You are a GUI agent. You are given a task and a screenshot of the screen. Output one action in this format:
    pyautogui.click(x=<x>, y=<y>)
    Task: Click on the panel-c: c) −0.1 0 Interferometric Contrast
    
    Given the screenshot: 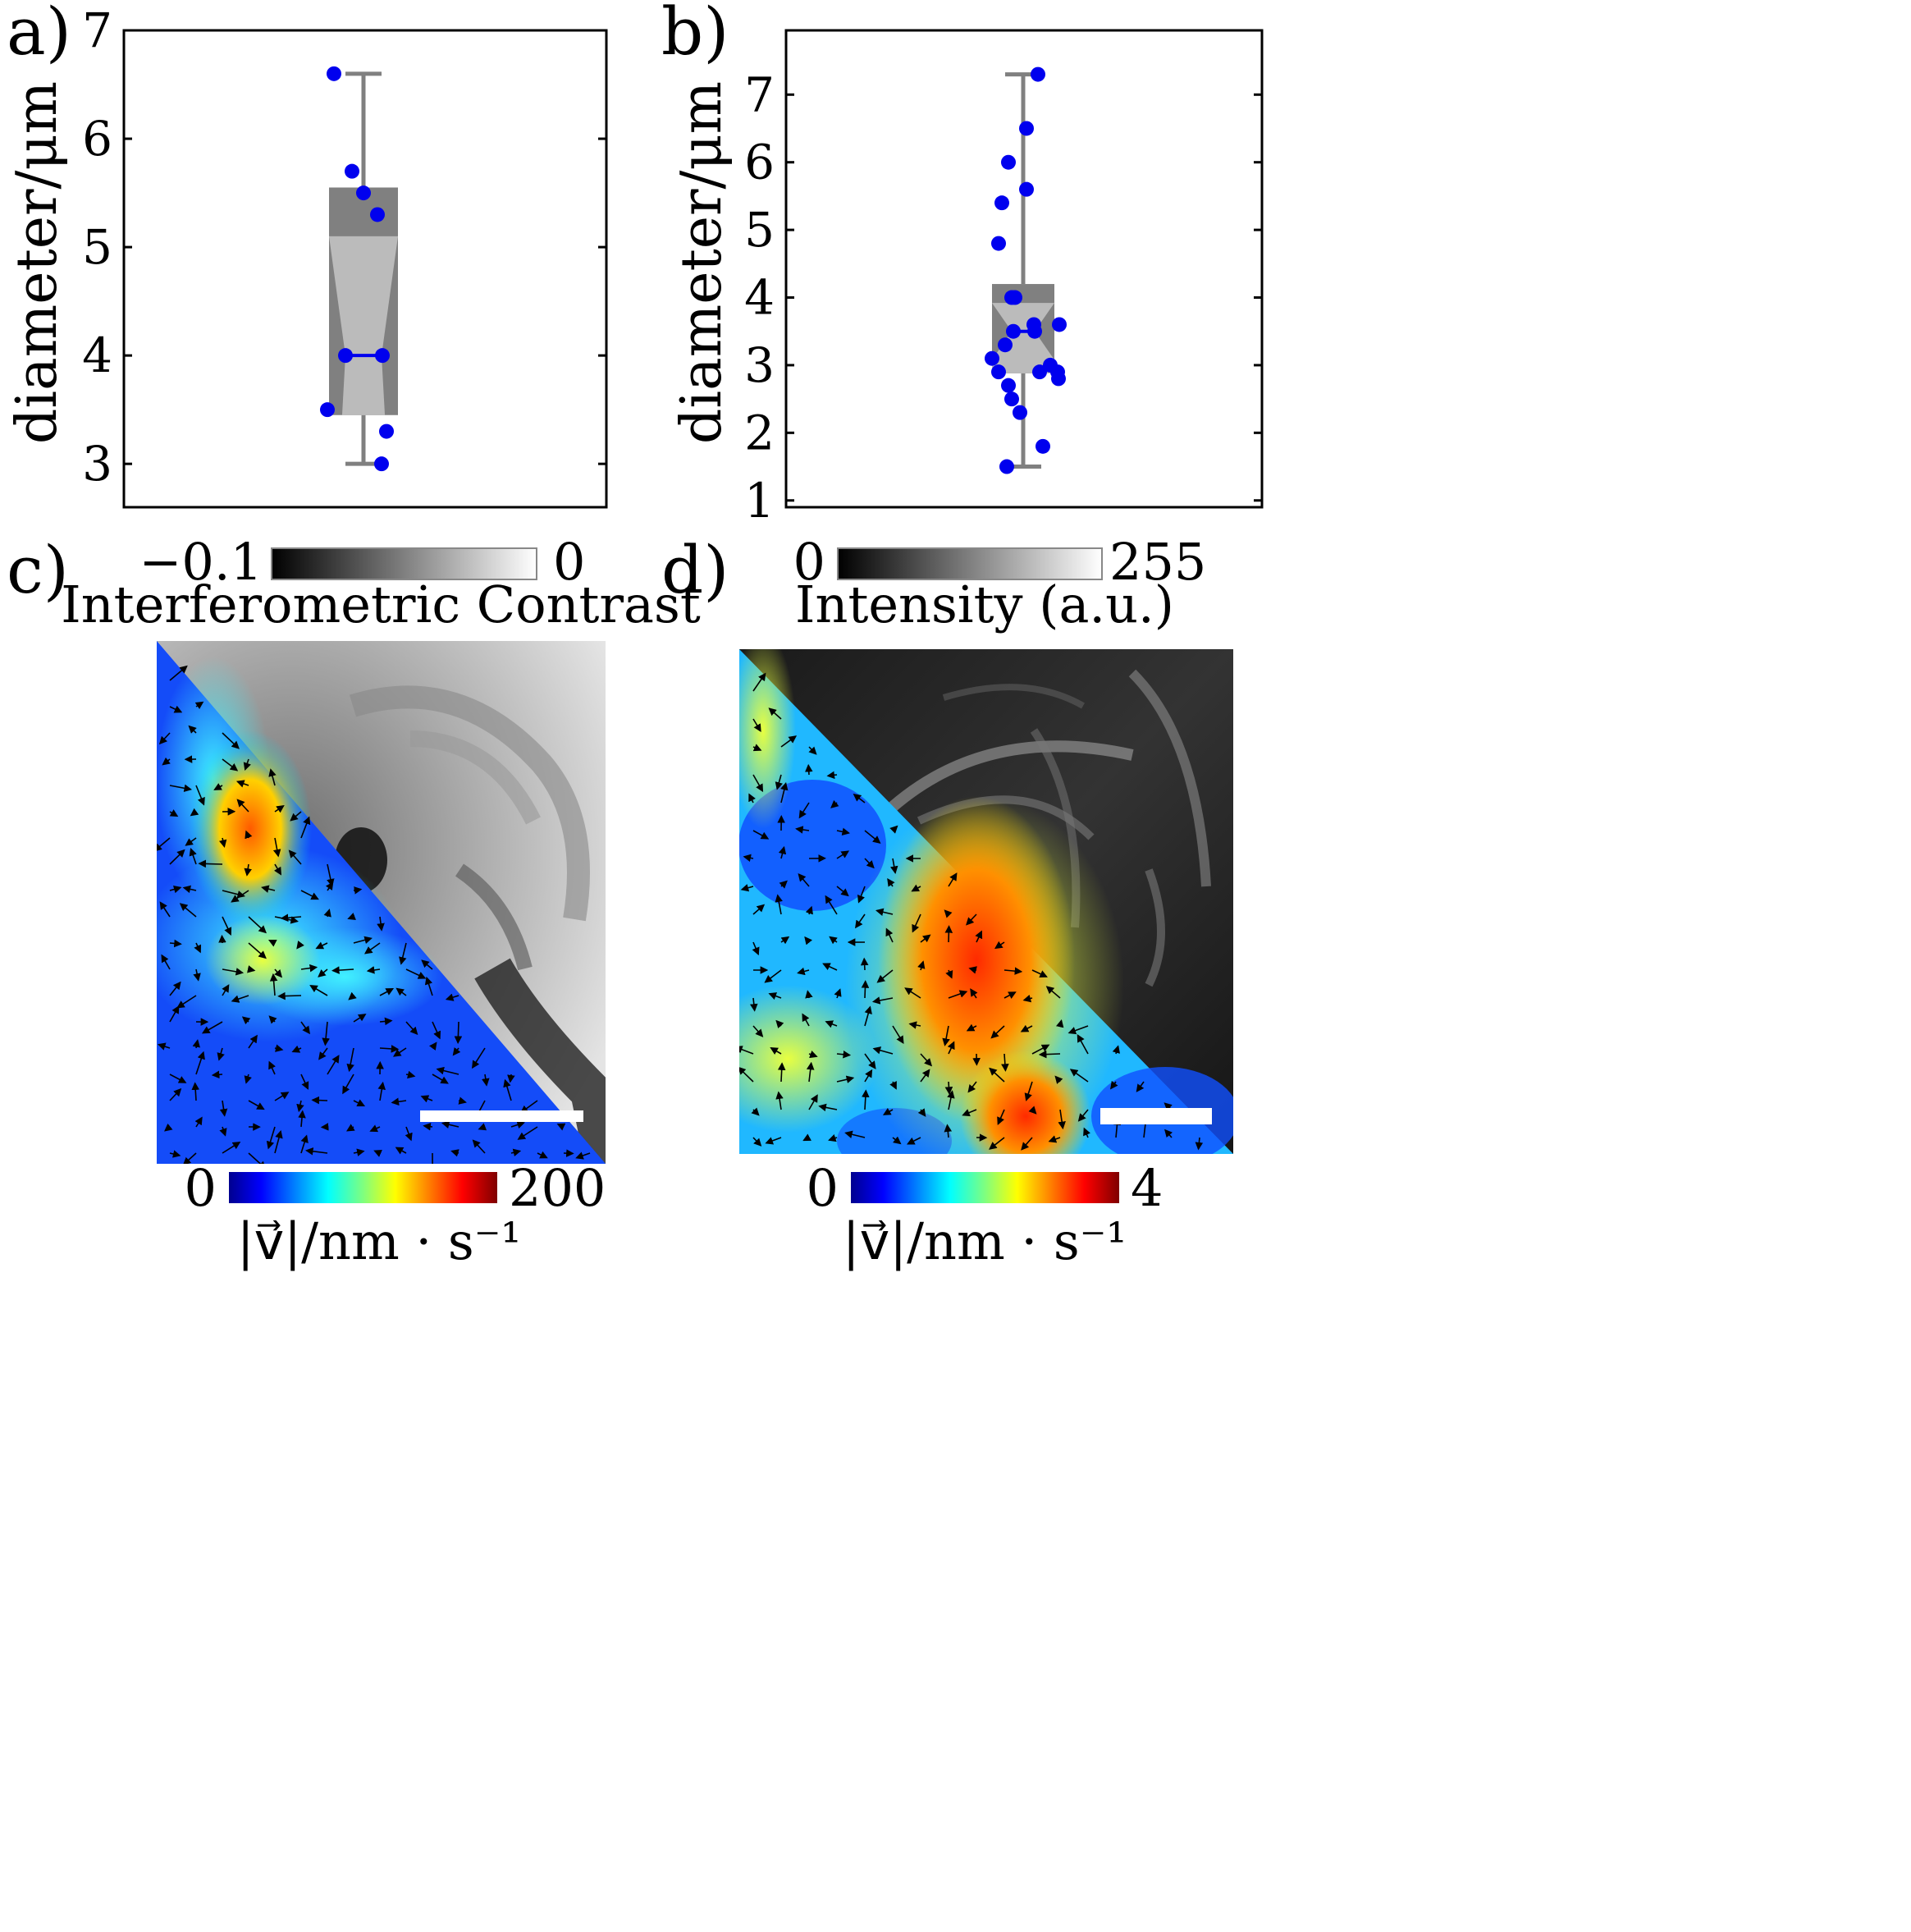 What is the action you would take?
    pyautogui.click(x=354, y=902)
    